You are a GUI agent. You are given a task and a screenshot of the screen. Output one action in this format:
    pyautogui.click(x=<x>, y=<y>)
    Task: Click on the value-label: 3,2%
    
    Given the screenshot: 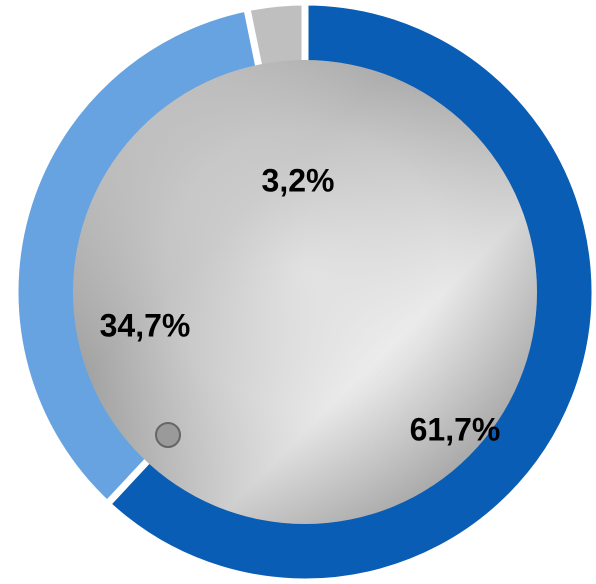 What is the action you would take?
    pyautogui.click(x=298, y=180)
    